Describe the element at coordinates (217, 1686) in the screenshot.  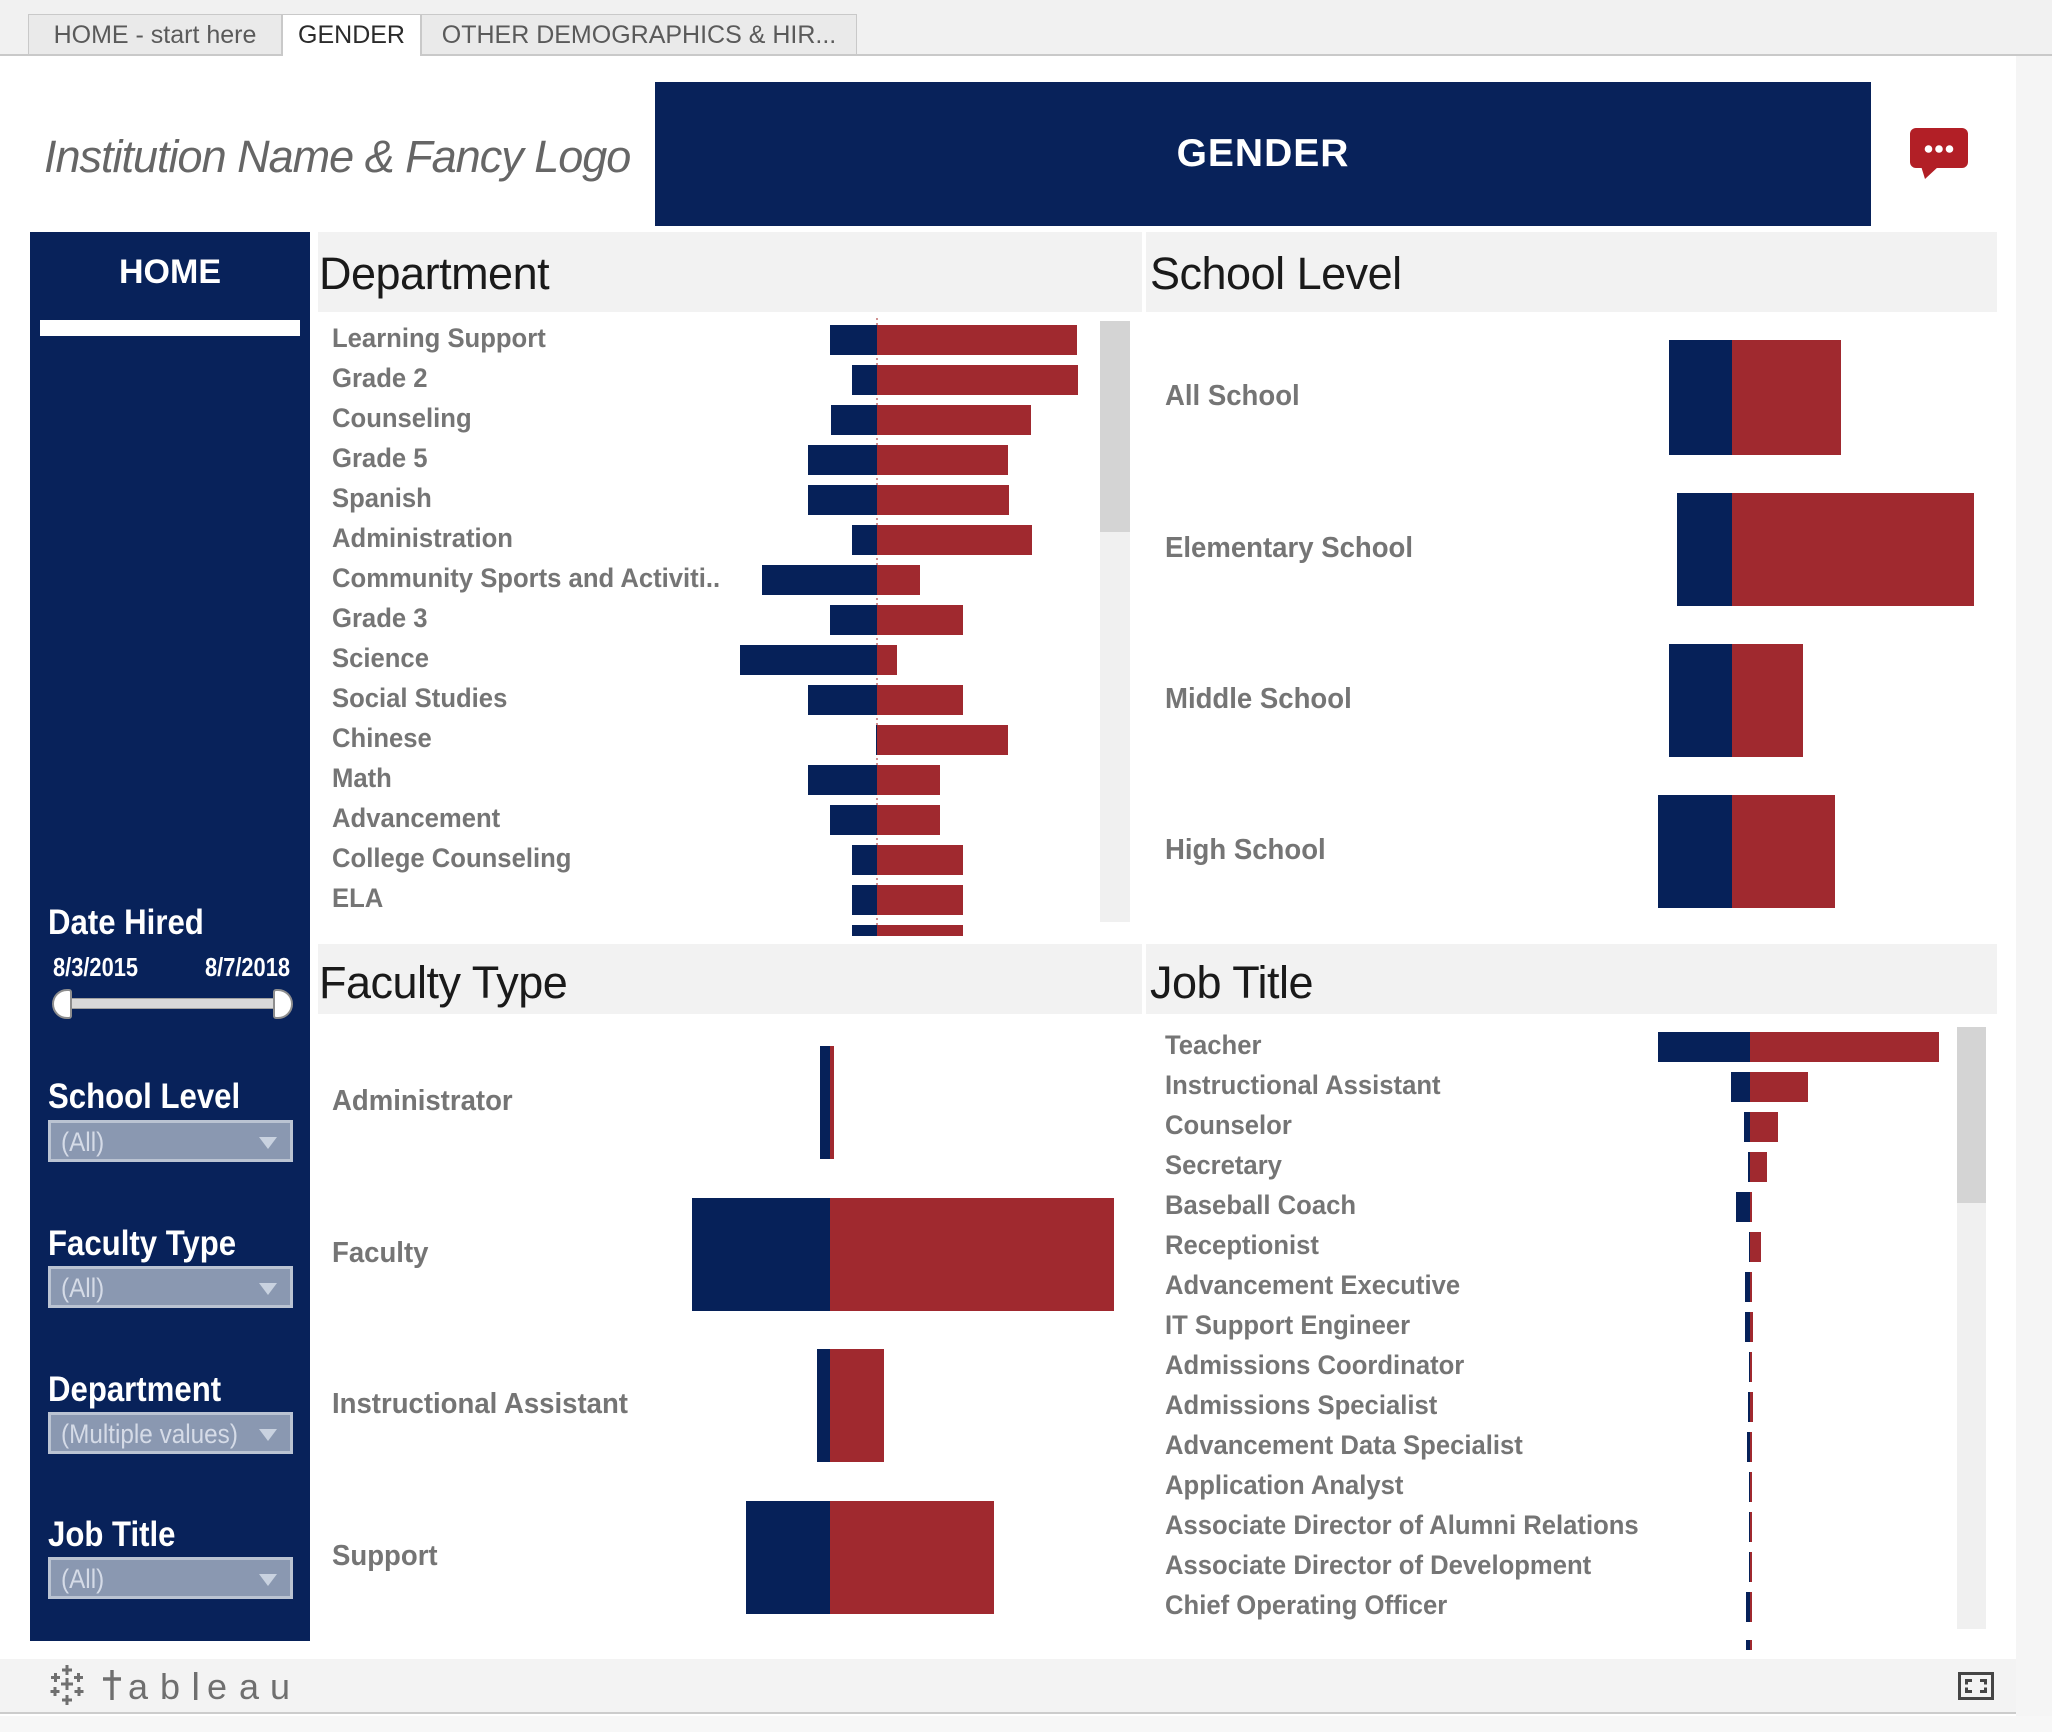
I see `svg-text: e` at that location.